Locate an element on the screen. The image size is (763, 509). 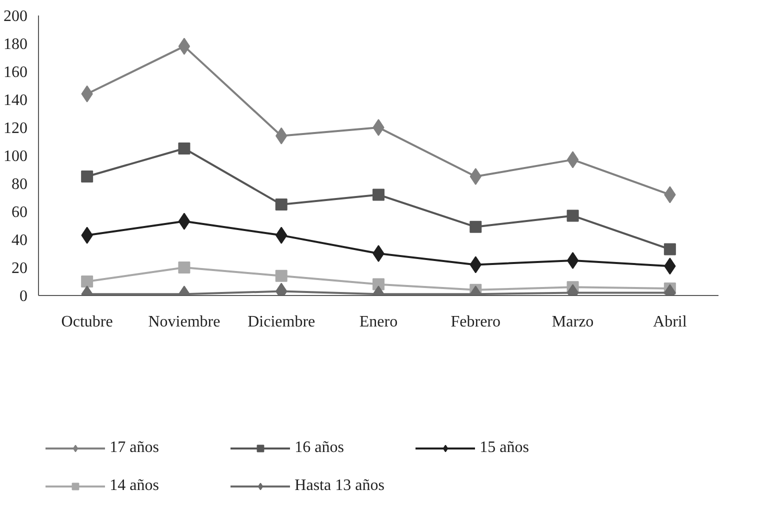
legend-label: 14 años is located at coordinates (135, 485).